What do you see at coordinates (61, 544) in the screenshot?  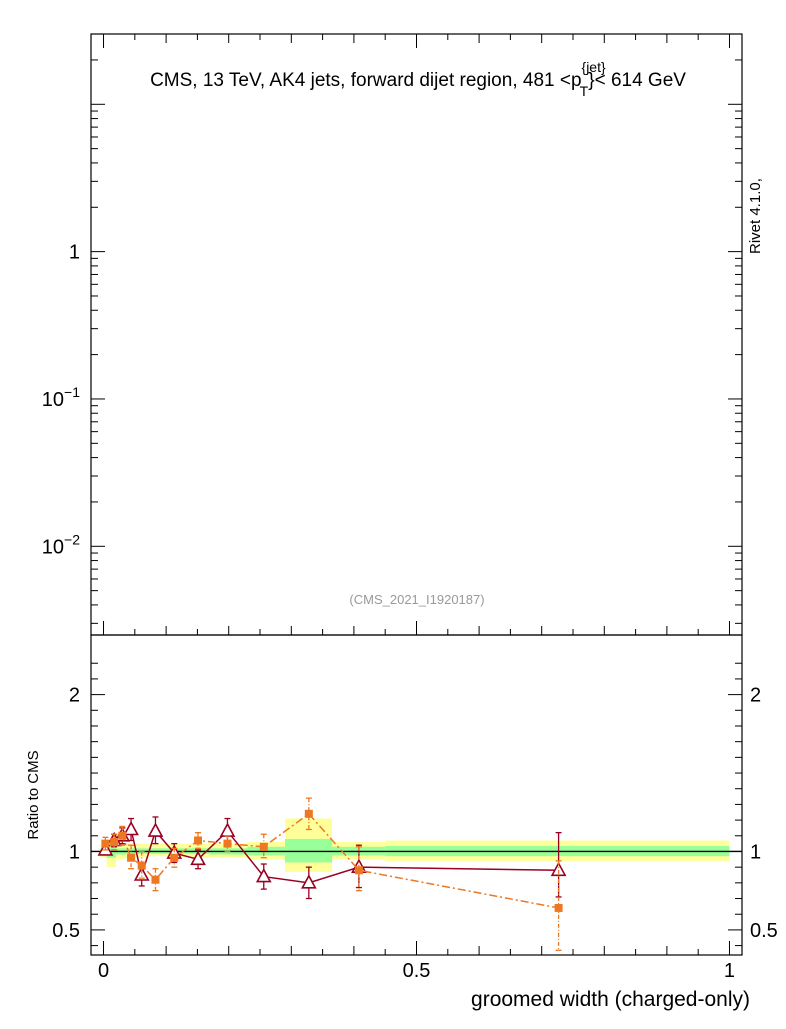 I see `top-tick-label-0.01: 10⁻²` at bounding box center [61, 544].